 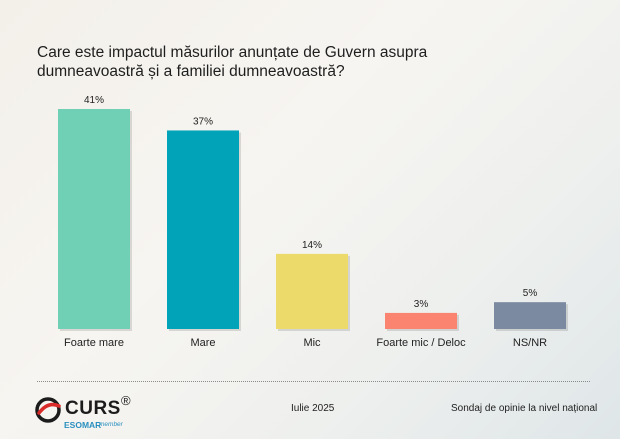 I want to click on logo-member: member, so click(x=111, y=424).